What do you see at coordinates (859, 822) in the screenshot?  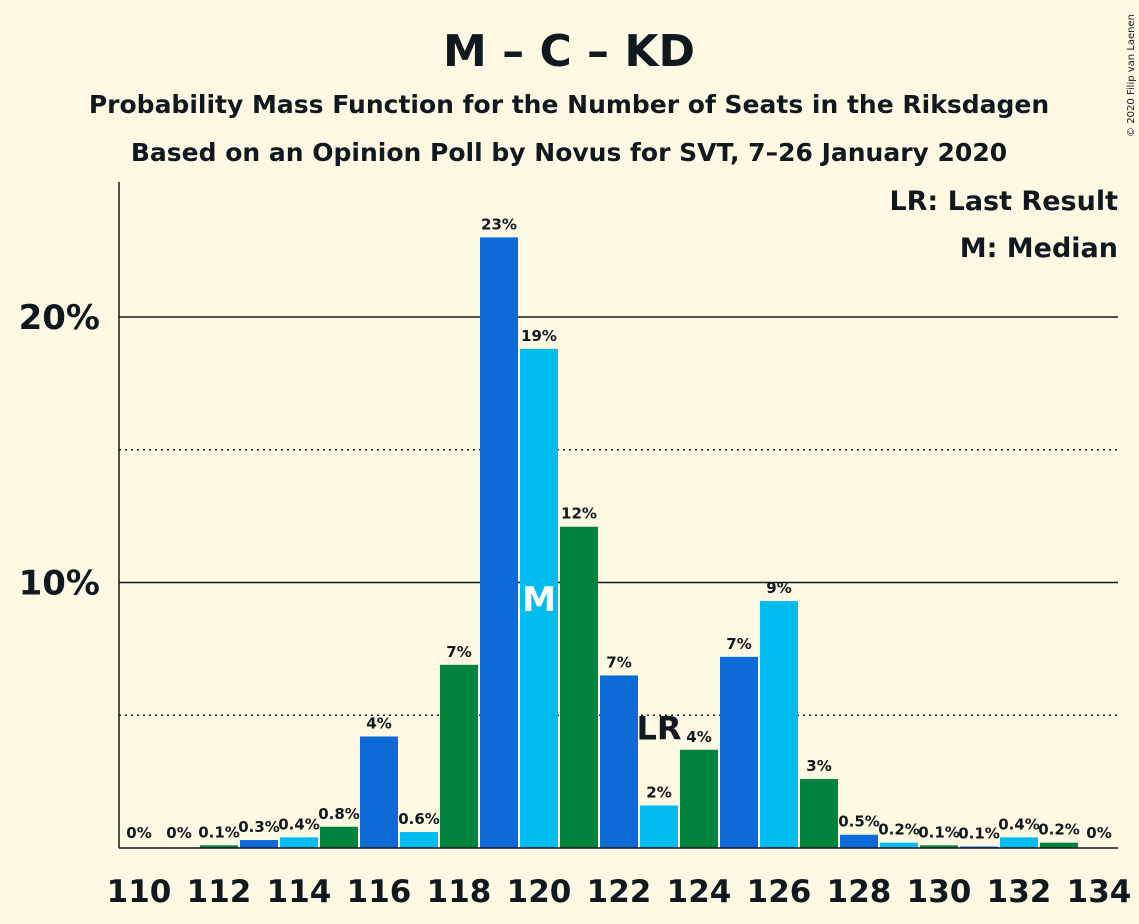 I see `data-label-seat-128: 0.5%` at bounding box center [859, 822].